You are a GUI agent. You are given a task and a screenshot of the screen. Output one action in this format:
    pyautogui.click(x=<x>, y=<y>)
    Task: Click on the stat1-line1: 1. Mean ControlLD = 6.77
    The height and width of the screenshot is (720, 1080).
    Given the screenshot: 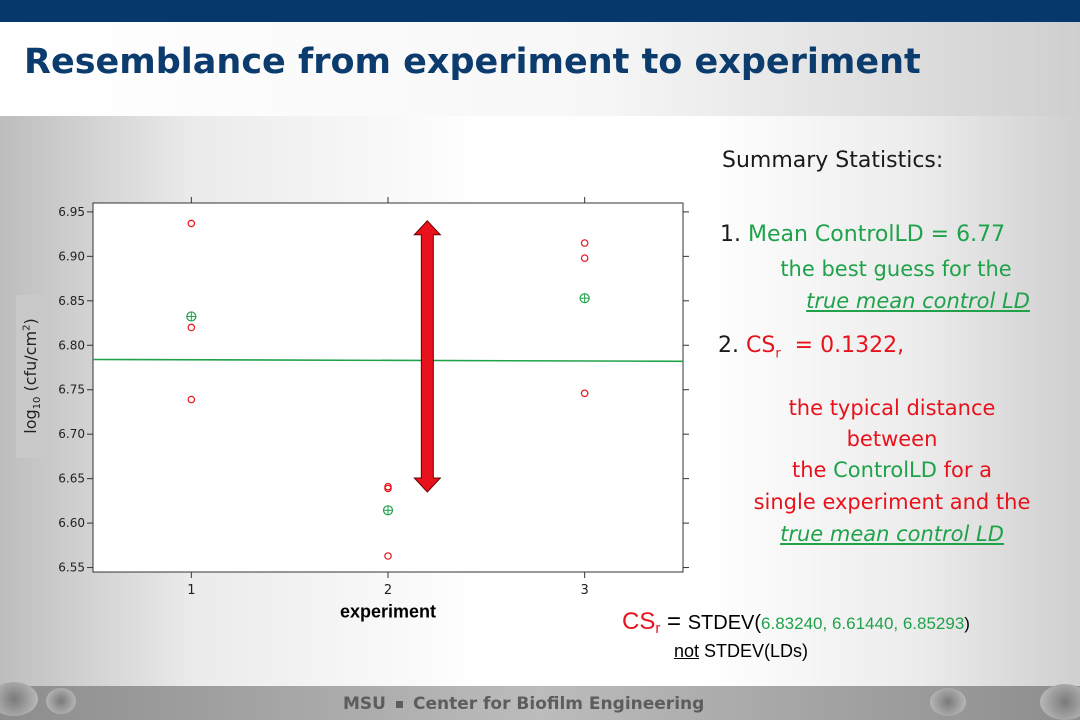 What is the action you would take?
    pyautogui.click(x=862, y=234)
    